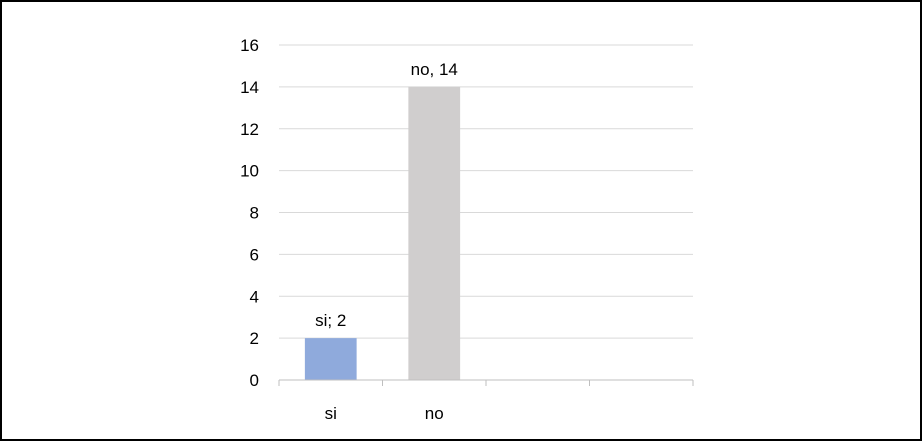 The width and height of the screenshot is (922, 444). I want to click on y-tick-label: 12, so click(249, 129).